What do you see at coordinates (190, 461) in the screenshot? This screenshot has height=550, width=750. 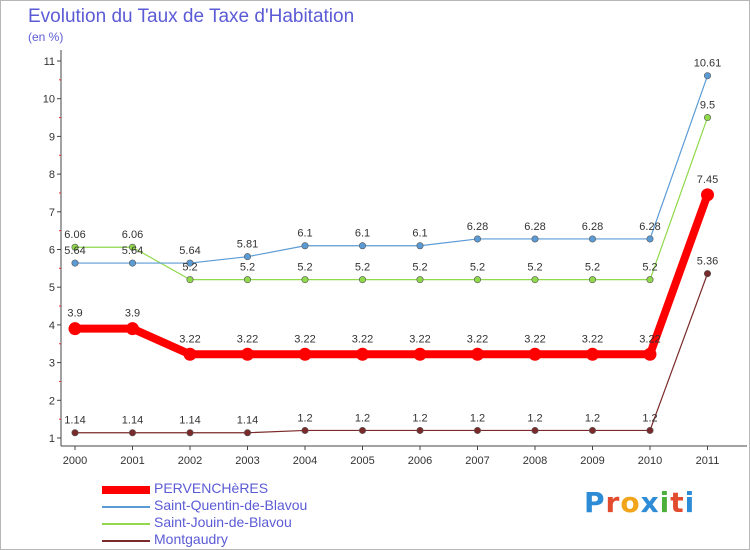 I see `x-tick-label: 2002` at bounding box center [190, 461].